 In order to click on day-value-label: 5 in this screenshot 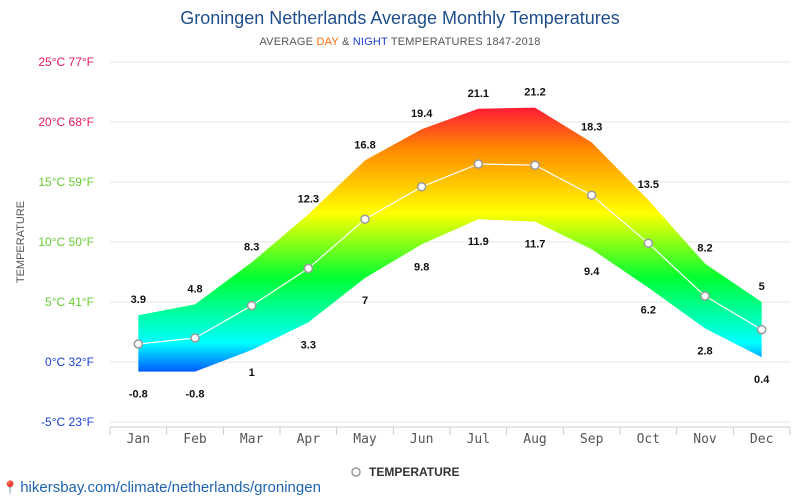, I will do `click(762, 287)`.